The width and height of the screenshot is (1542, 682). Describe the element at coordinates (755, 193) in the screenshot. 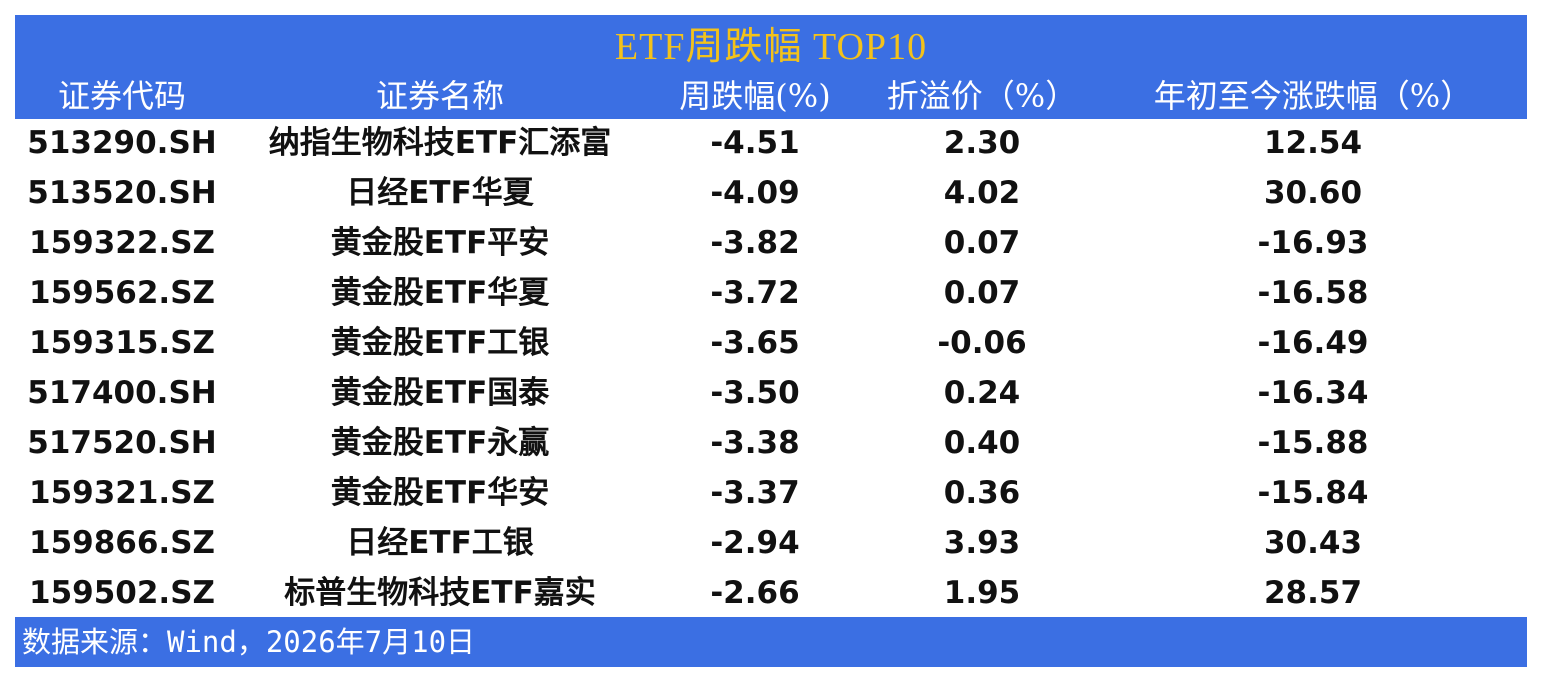

I see `weekly-change-cell: -4.09` at that location.